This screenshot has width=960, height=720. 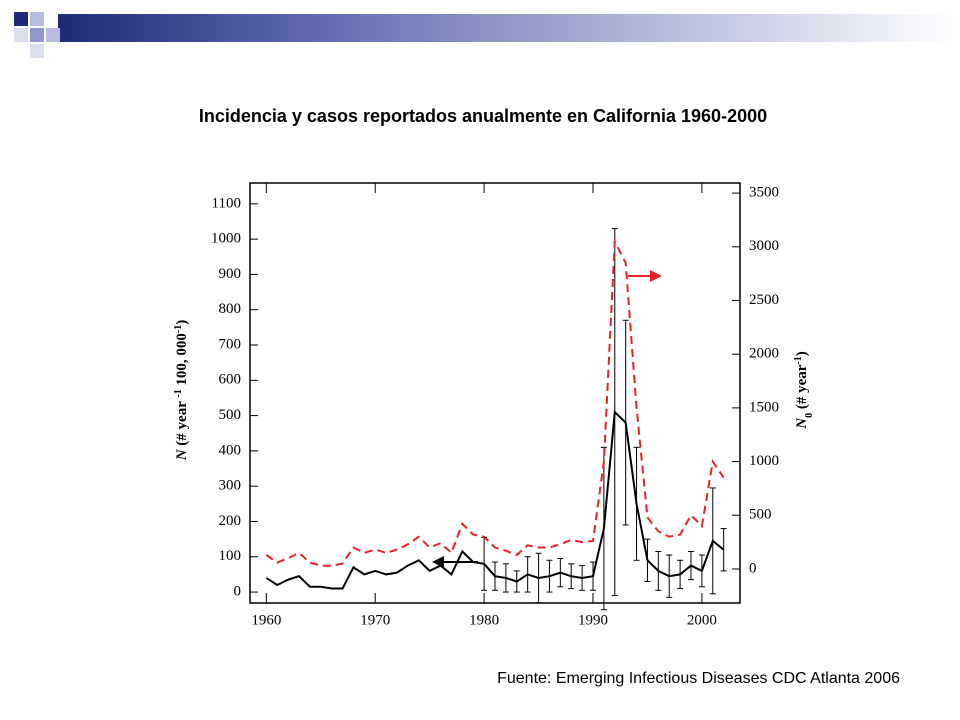 I want to click on y-tick-label: 700, so click(x=230, y=344).